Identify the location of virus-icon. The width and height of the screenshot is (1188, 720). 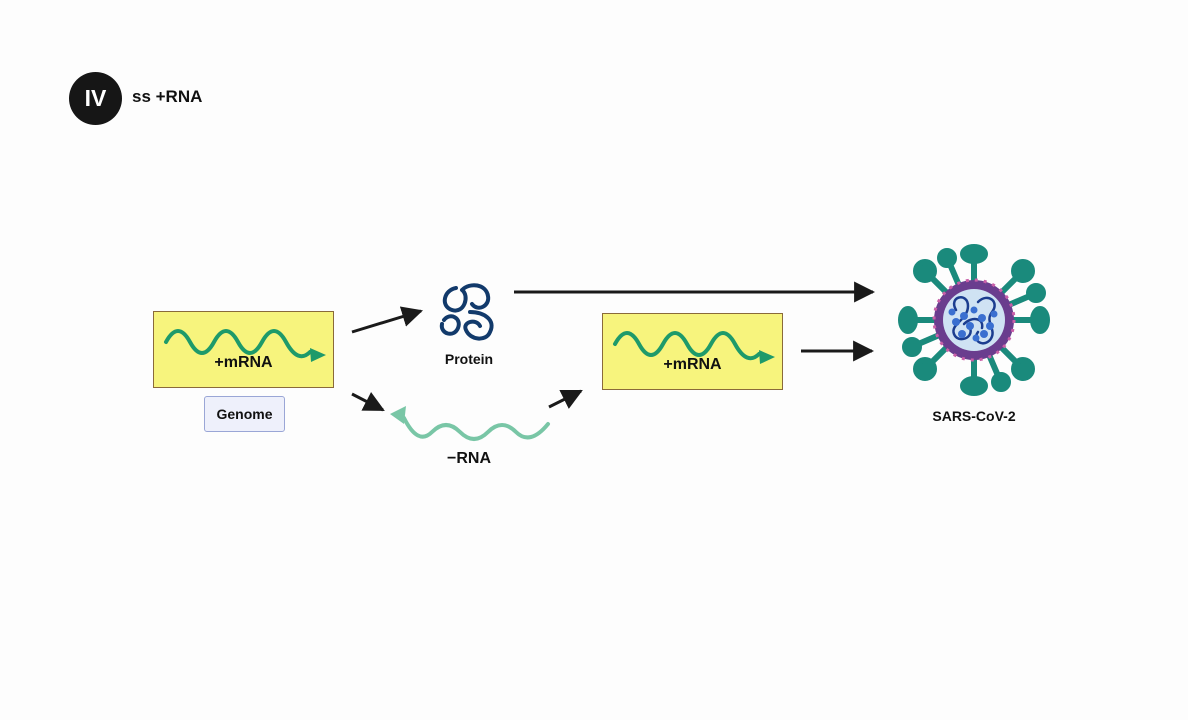
(974, 320).